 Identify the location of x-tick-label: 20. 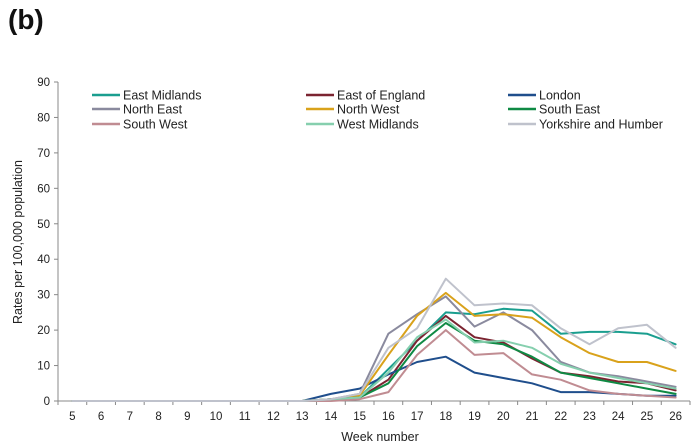
(503, 417).